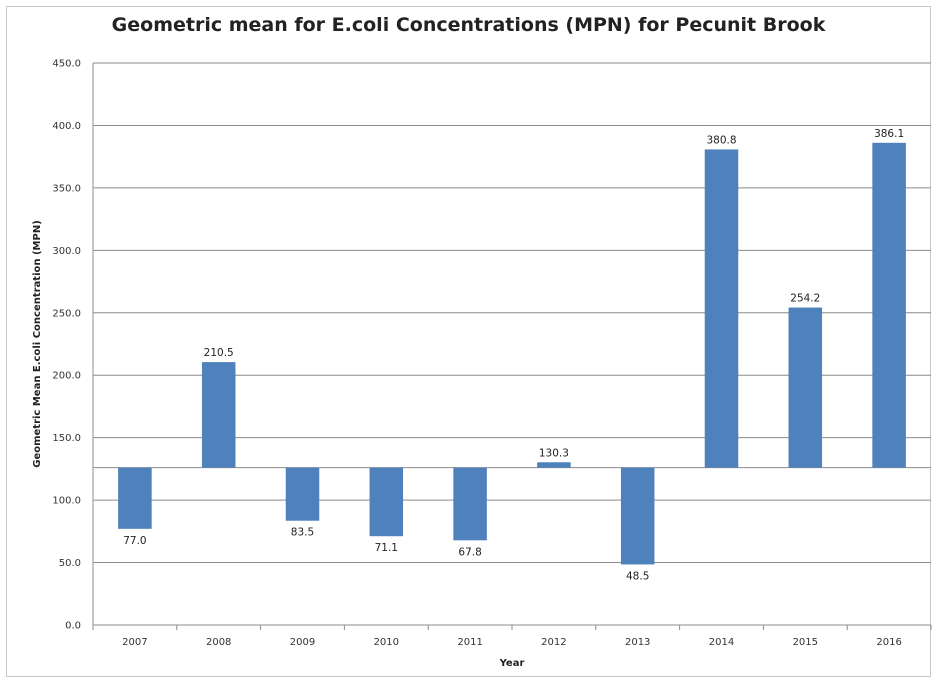 Image resolution: width=937 pixels, height=683 pixels. I want to click on y-tick-label: 350.0, so click(66, 188).